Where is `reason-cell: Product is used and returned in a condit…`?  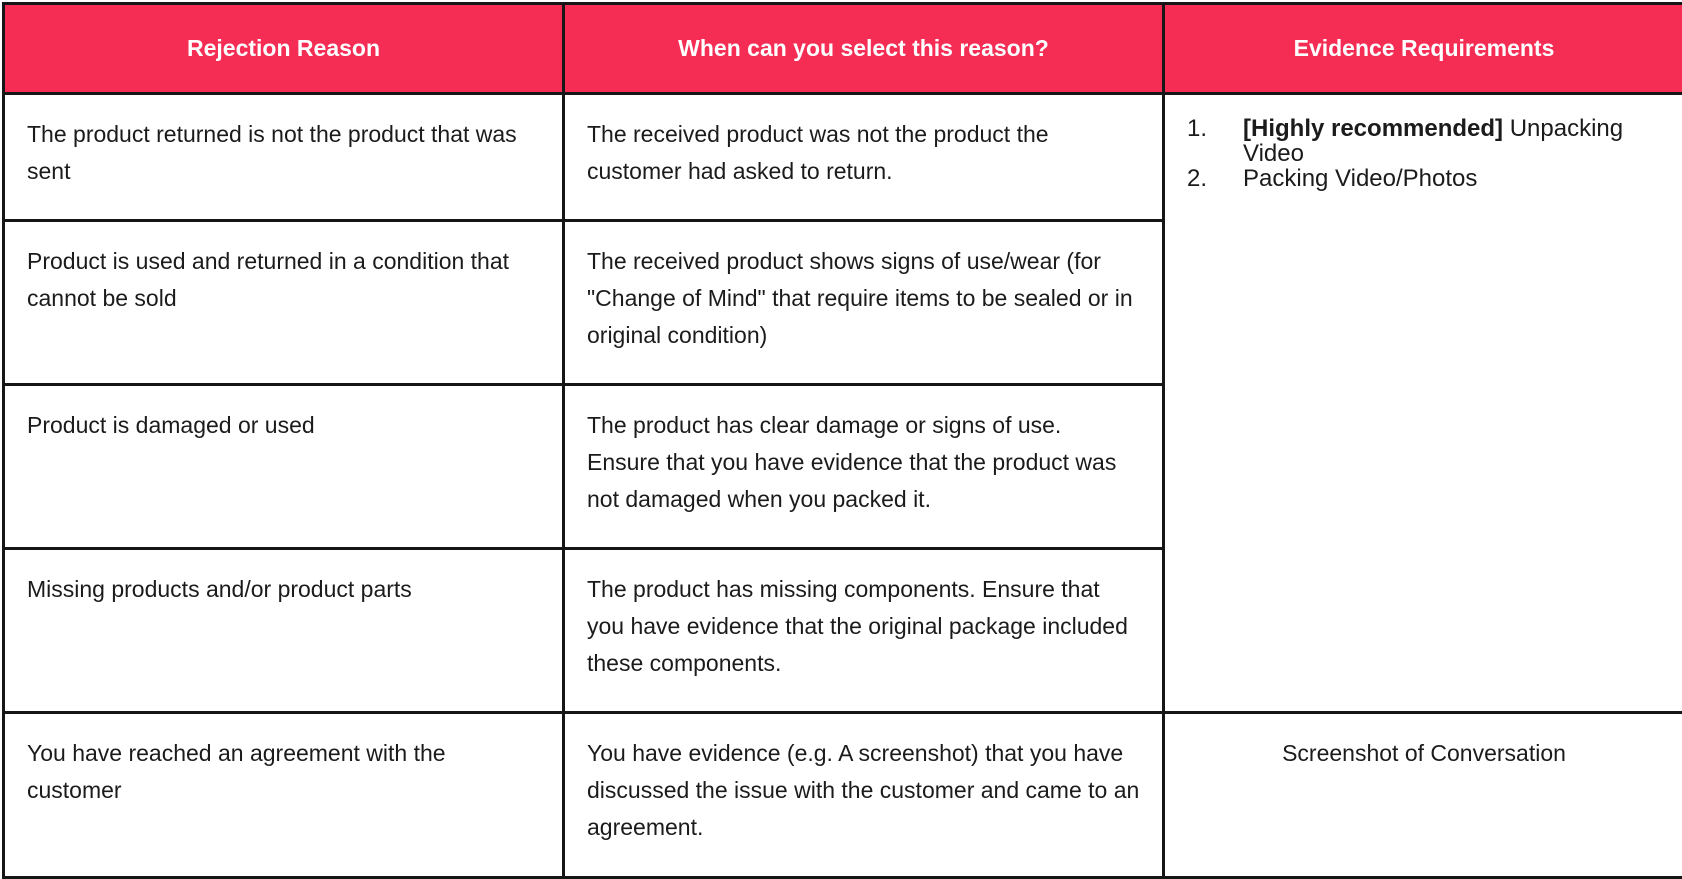
reason-cell: Product is used and returned in a condit… is located at coordinates (284, 303).